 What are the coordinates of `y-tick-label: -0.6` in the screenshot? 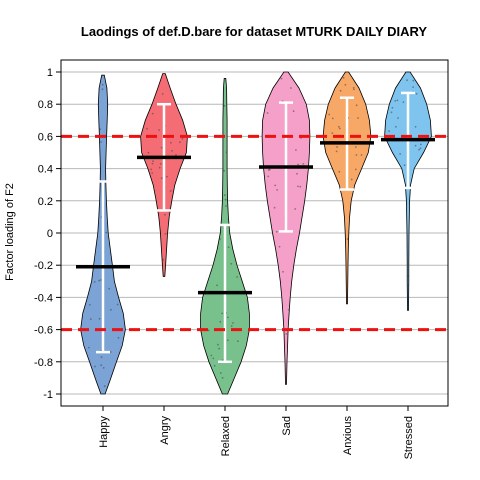 It's located at (43, 331).